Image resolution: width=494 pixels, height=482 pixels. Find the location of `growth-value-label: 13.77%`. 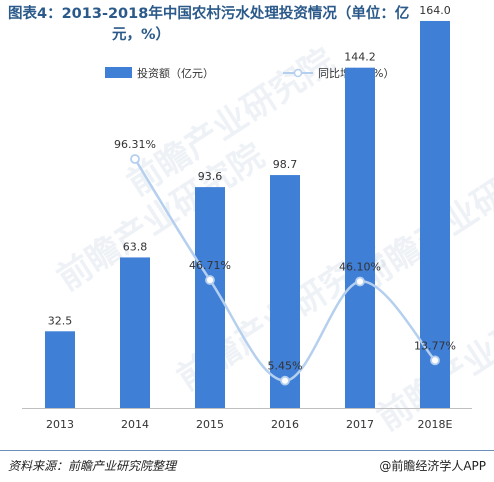

growth-value-label: 13.77% is located at coordinates (435, 345).